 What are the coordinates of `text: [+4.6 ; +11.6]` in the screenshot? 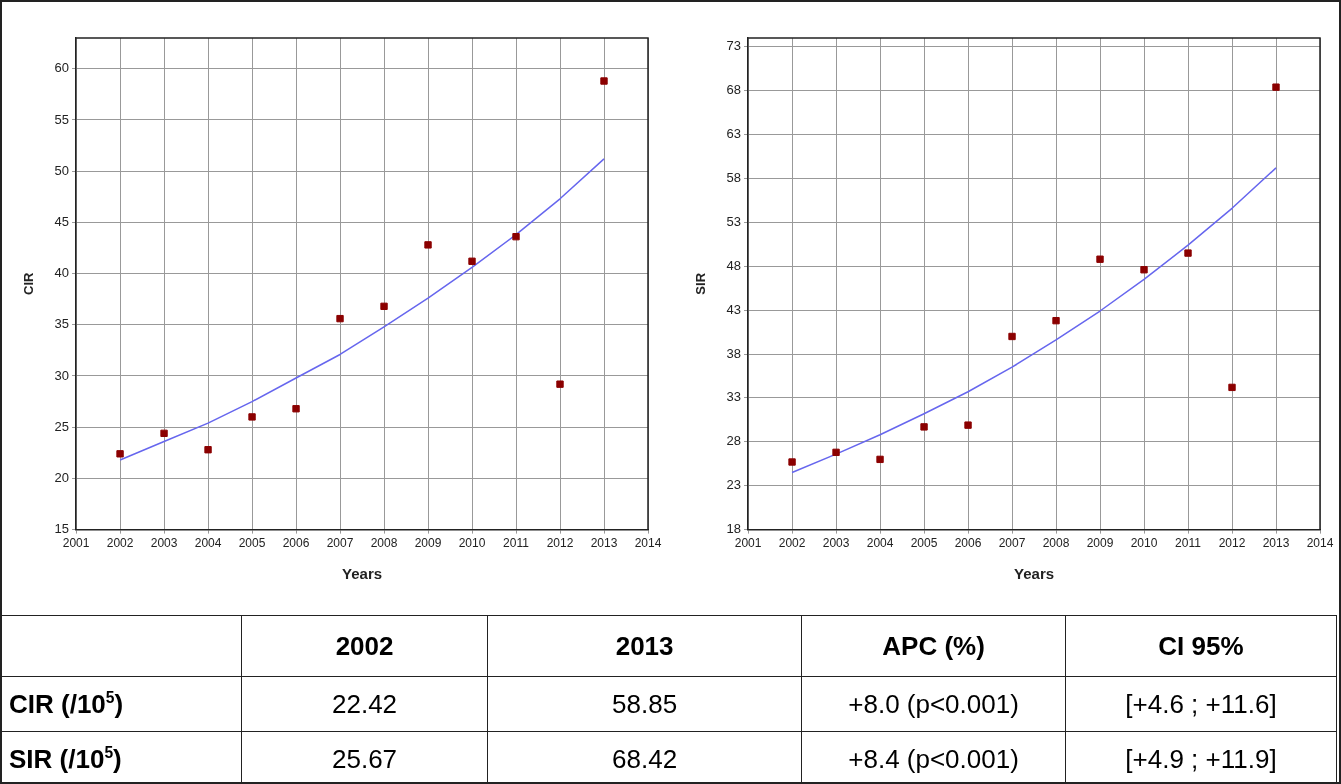 It's located at (1201, 703).